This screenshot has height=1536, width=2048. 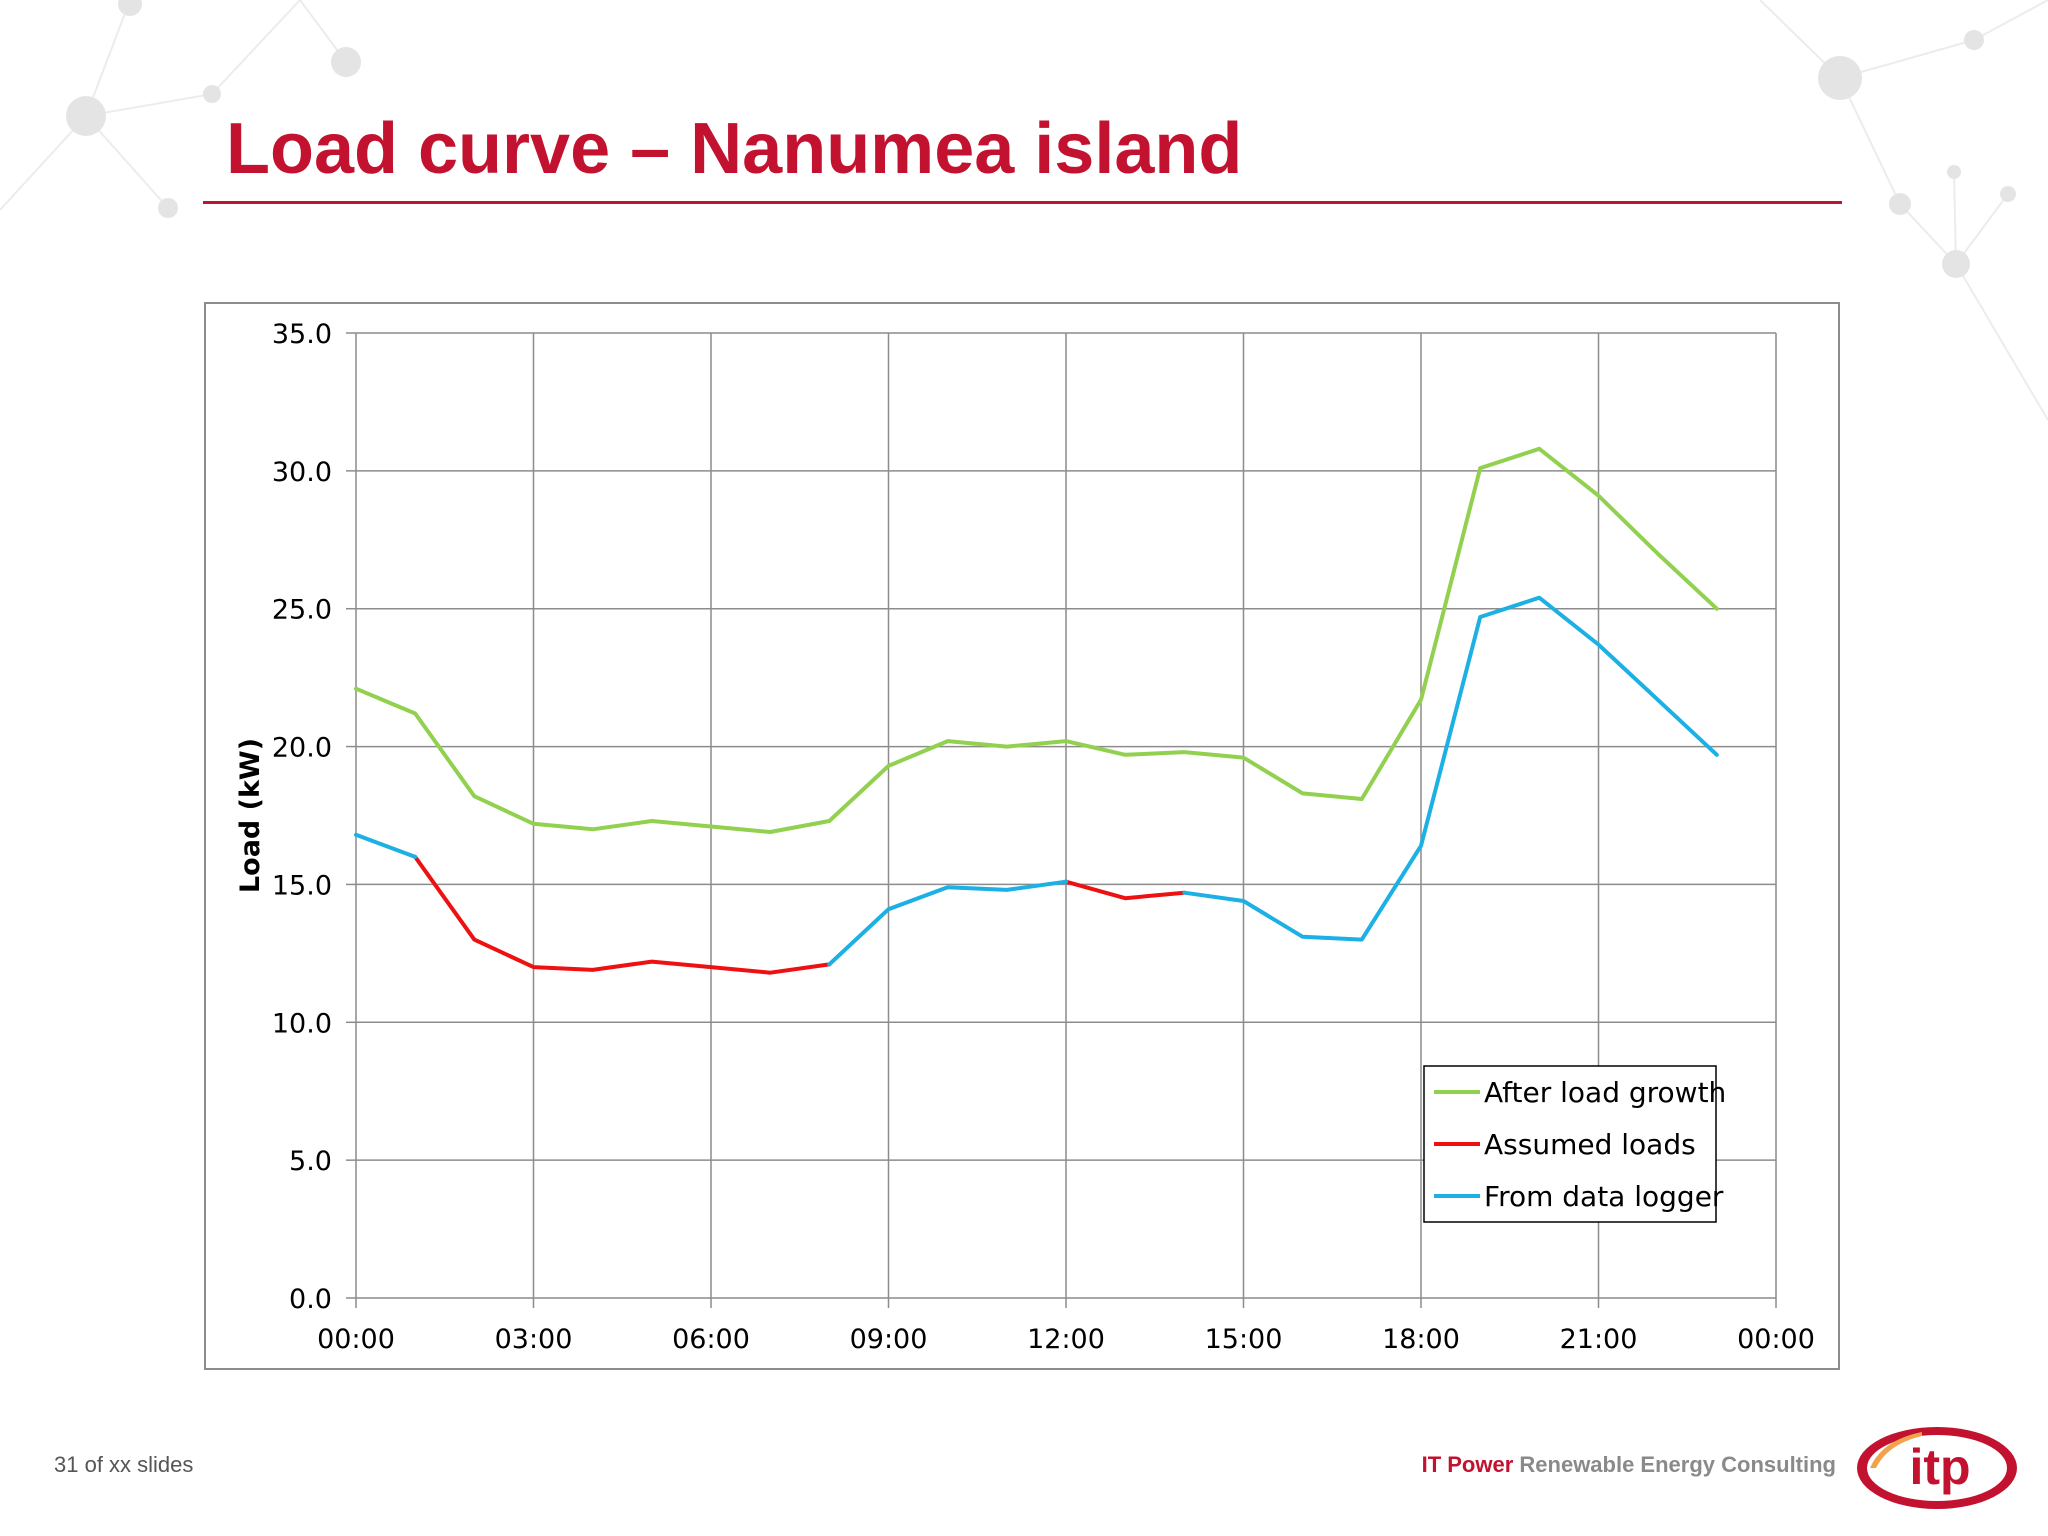 I want to click on y-tick-label: 30.0, so click(x=302, y=472).